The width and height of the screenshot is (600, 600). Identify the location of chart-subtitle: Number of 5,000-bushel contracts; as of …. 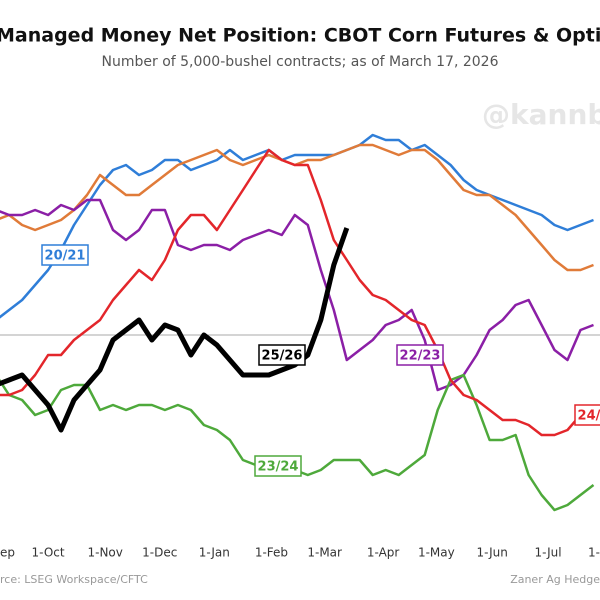
(300, 62).